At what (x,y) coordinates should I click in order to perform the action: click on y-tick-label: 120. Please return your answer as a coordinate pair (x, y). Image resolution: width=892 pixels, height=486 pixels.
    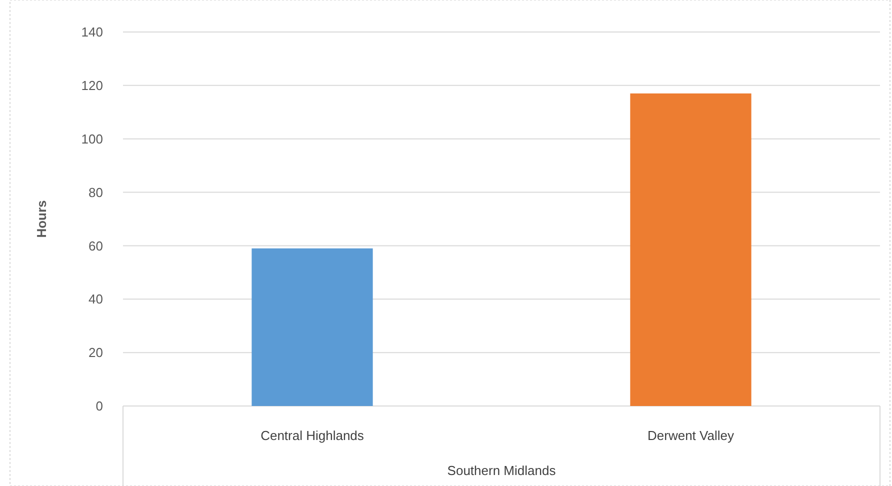
    Looking at the image, I should click on (92, 85).